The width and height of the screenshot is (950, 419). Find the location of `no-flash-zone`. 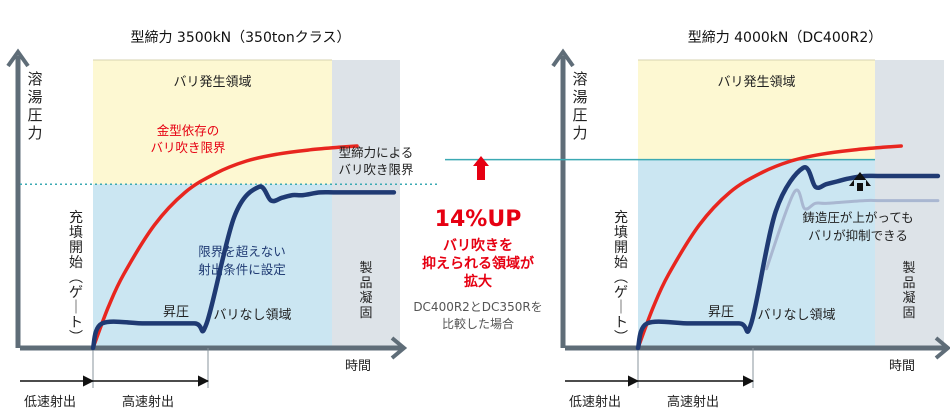

no-flash-zone is located at coordinates (756, 253).